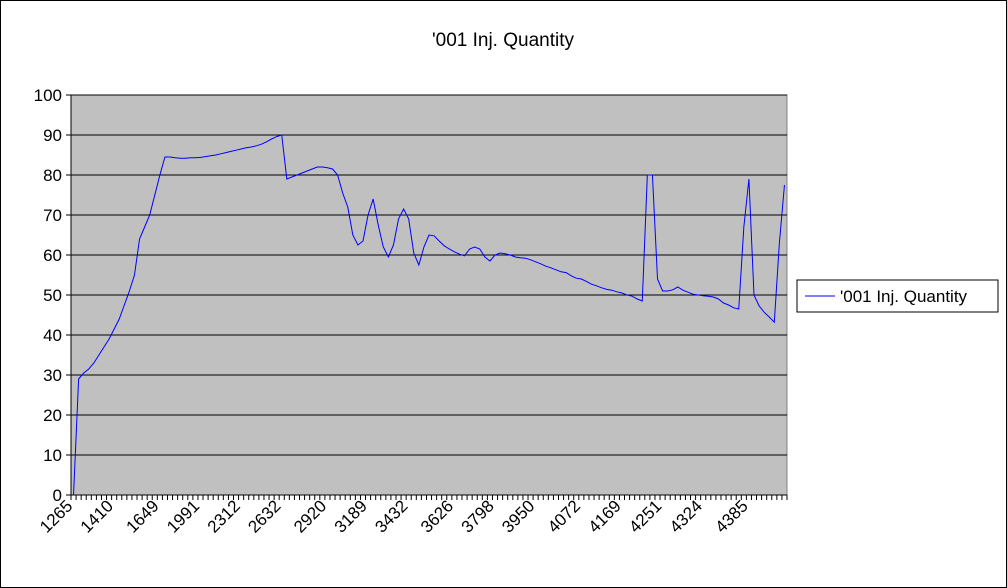 Image resolution: width=1007 pixels, height=588 pixels. I want to click on x-tick-label: 1265, so click(56, 516).